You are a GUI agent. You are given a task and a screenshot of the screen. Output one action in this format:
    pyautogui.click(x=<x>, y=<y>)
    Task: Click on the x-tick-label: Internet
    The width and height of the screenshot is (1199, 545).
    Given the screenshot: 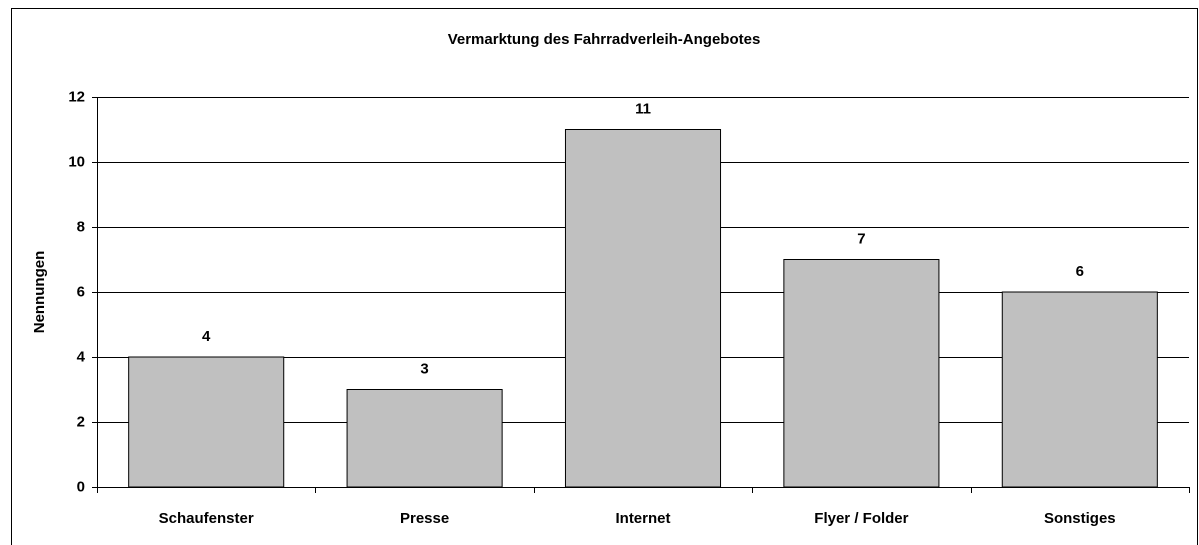 What is the action you would take?
    pyautogui.click(x=642, y=518)
    